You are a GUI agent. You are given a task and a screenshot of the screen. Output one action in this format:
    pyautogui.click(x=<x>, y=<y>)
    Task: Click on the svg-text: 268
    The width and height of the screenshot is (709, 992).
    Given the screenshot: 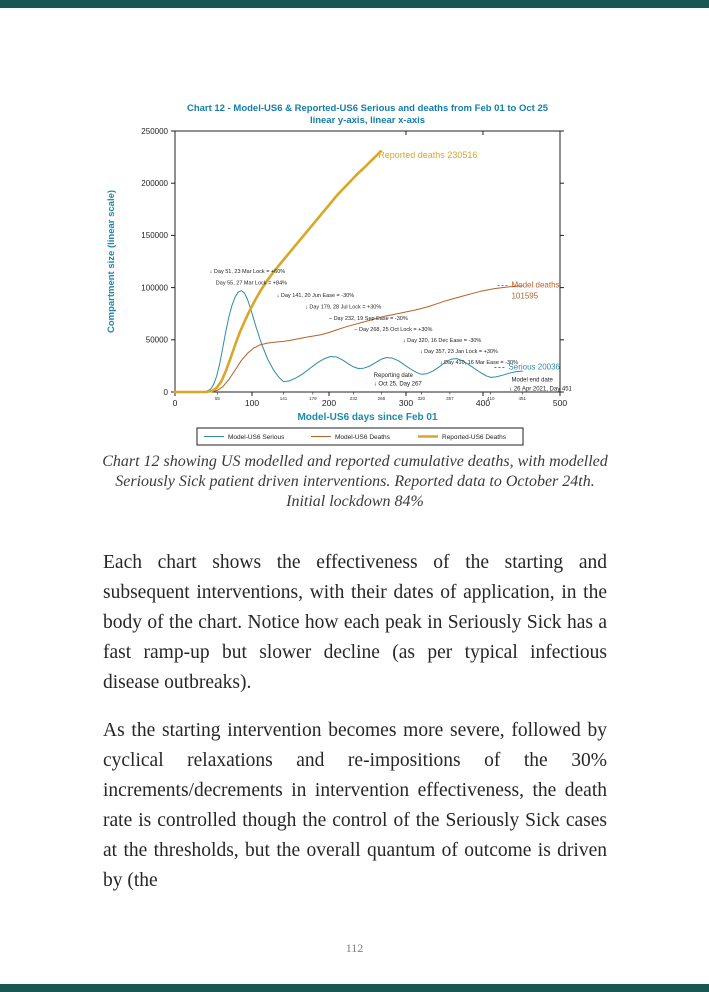 What is the action you would take?
    pyautogui.click(x=382, y=398)
    